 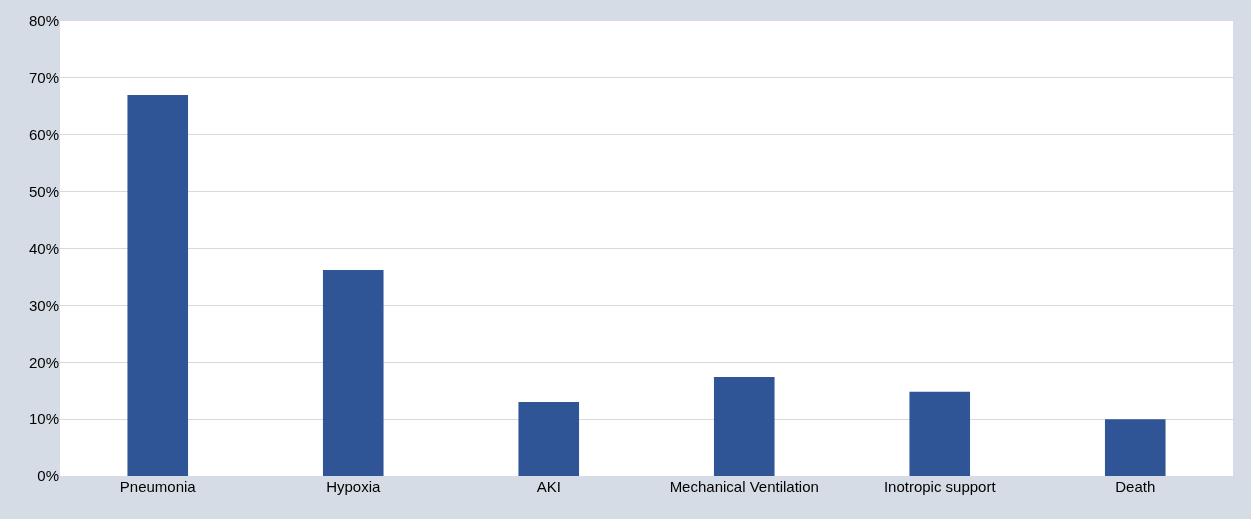 What do you see at coordinates (548, 486) in the screenshot?
I see `x-tick-label: AKI` at bounding box center [548, 486].